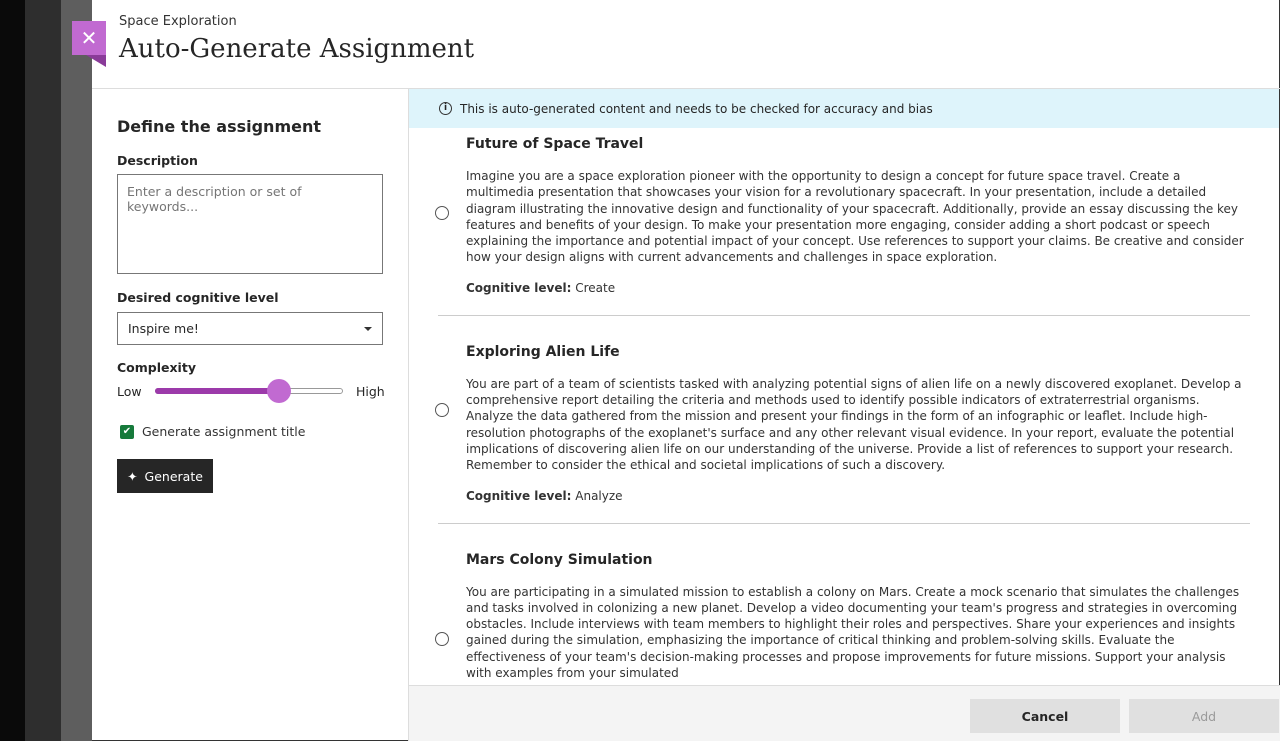 This screenshot has width=1280, height=741. What do you see at coordinates (250, 224) in the screenshot?
I see `description-input` at bounding box center [250, 224].